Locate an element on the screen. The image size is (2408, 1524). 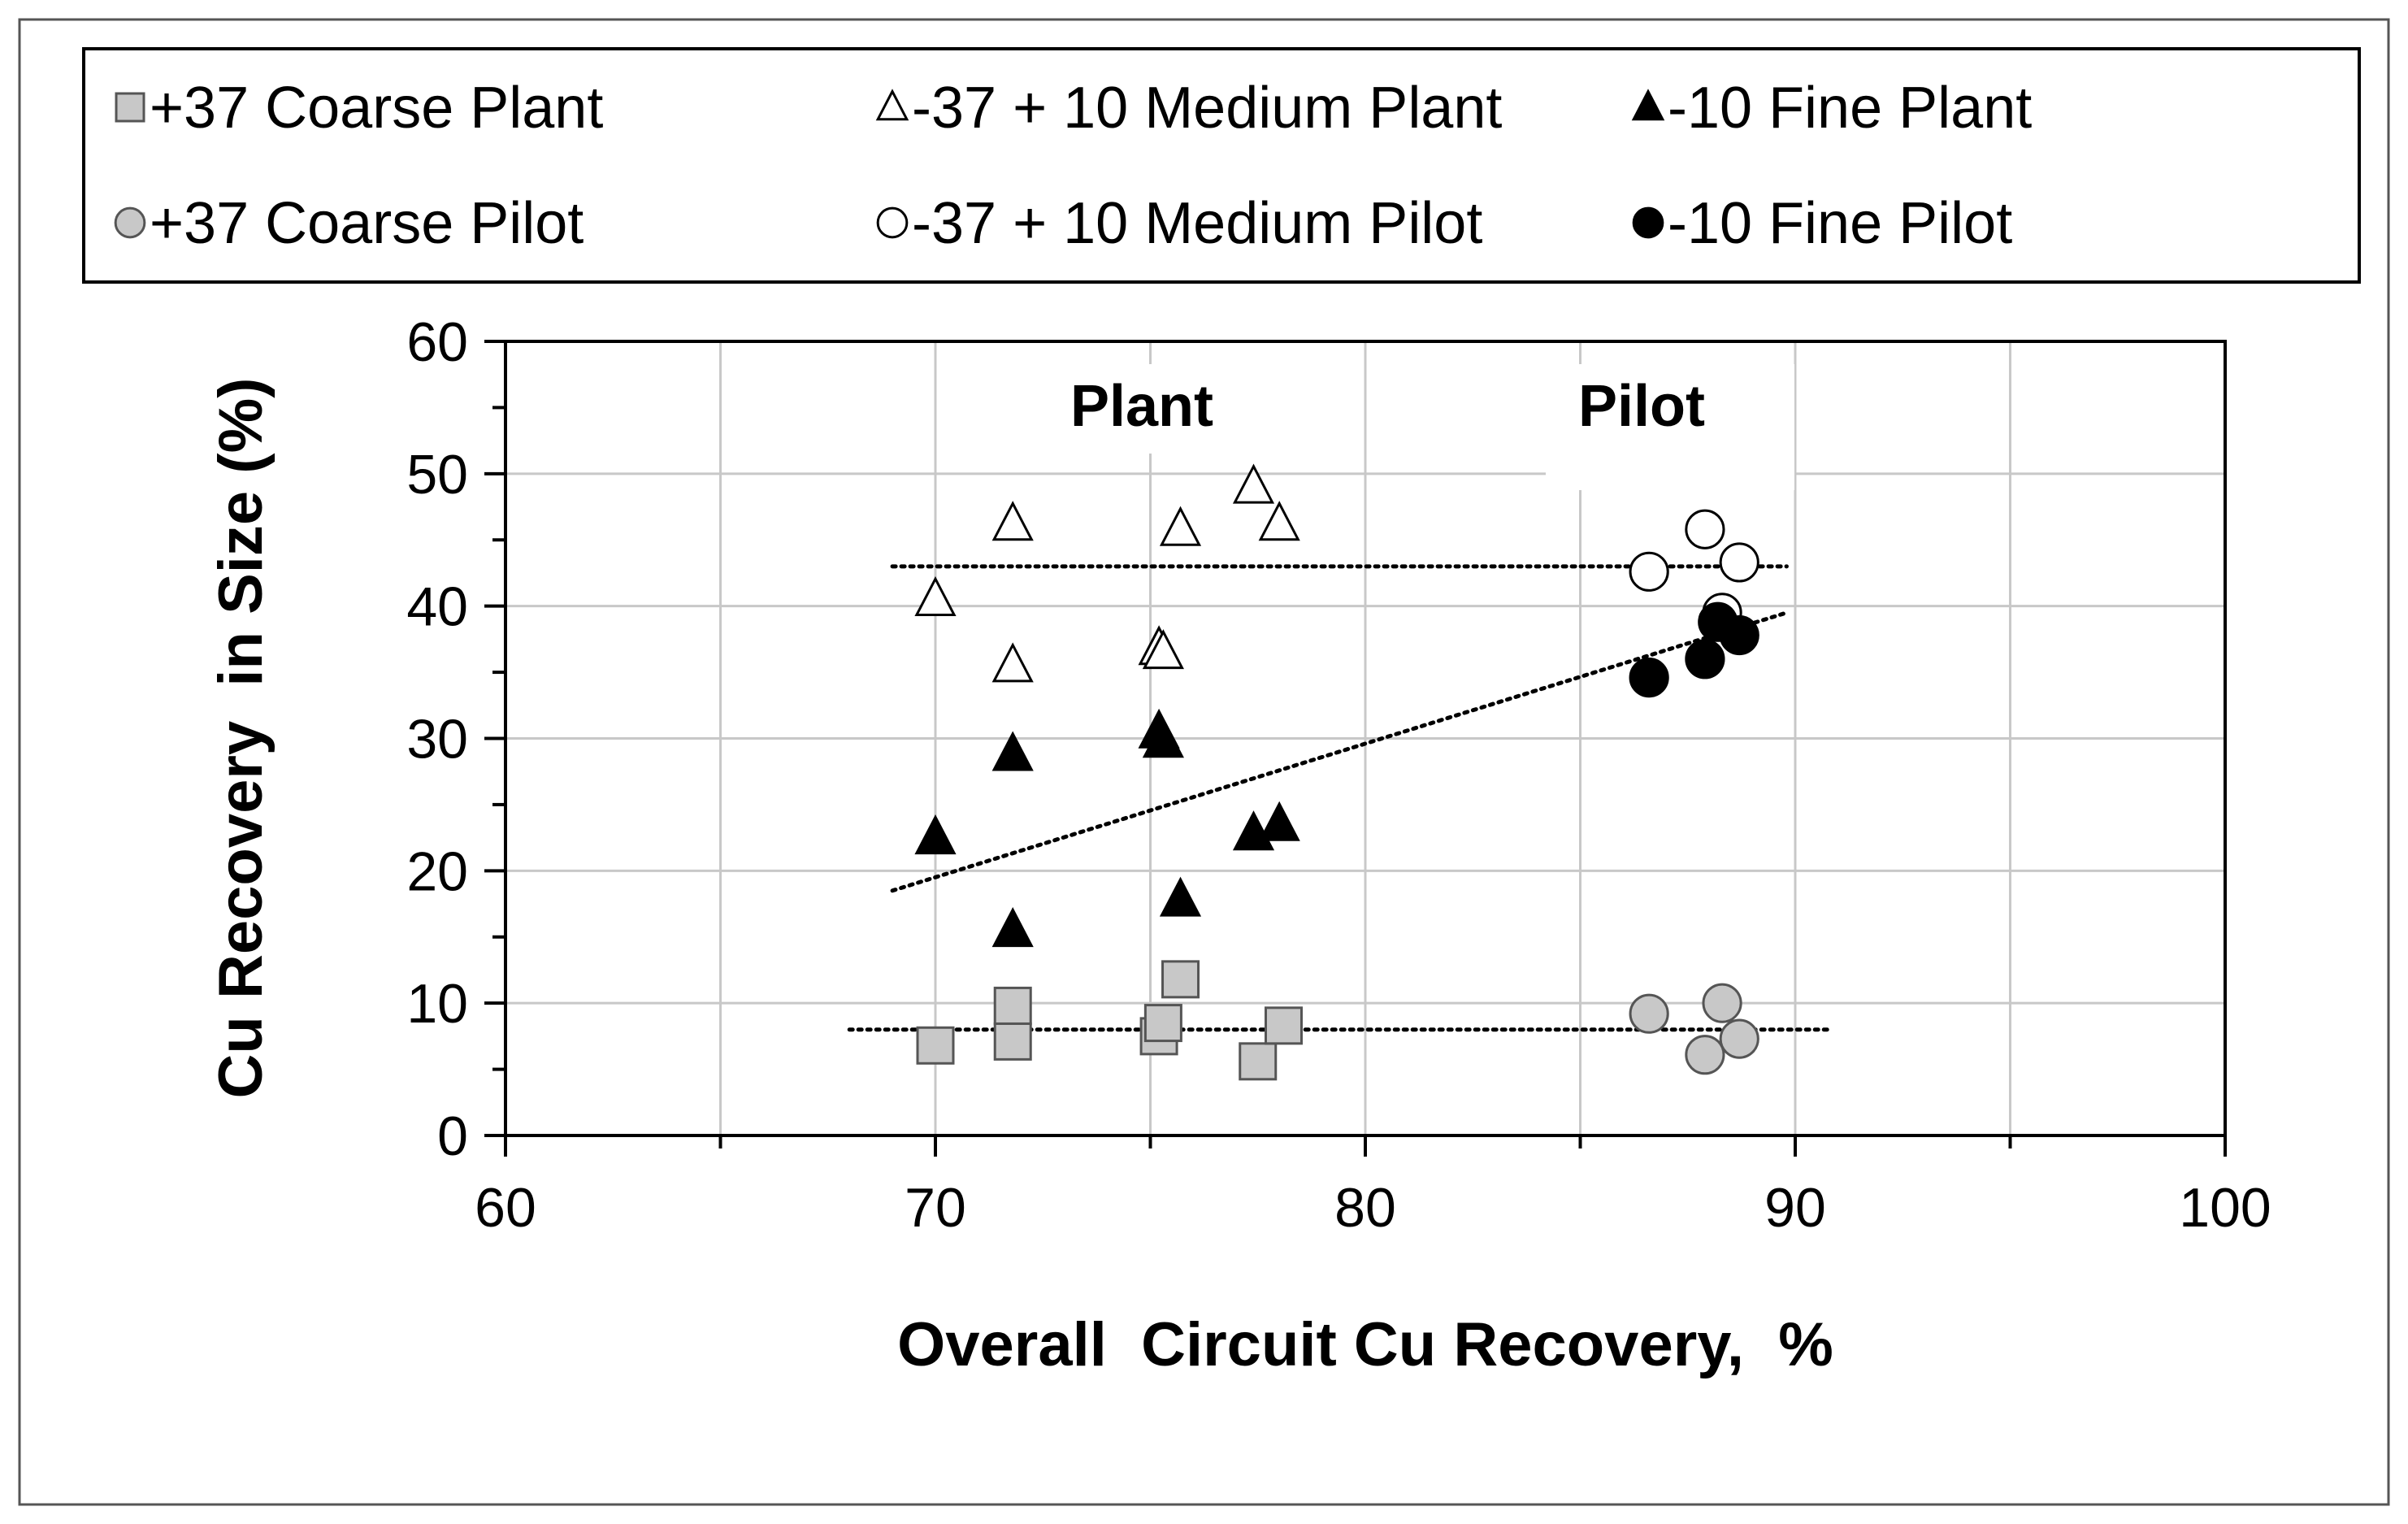
x-tick-label: 90 is located at coordinates (1795, 1208).